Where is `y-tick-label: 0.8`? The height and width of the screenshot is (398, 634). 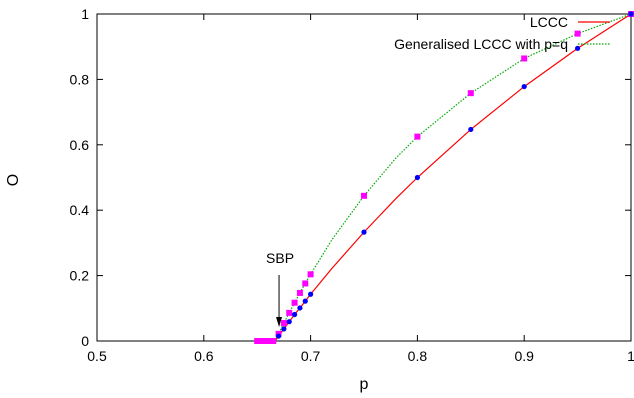 y-tick-label: 0.8 is located at coordinates (80, 79).